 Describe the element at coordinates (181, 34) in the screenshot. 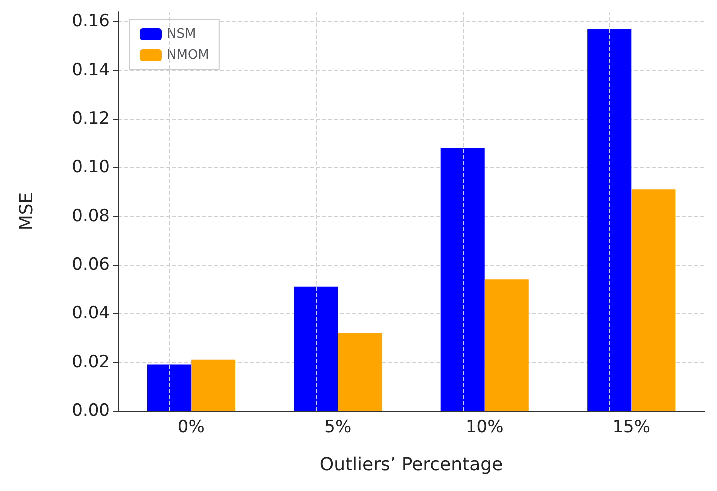

I see `legend-label: NSM` at that location.